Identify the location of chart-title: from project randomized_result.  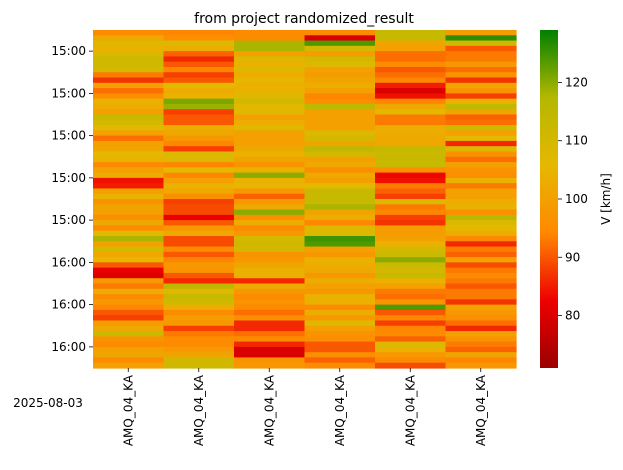
(304, 19).